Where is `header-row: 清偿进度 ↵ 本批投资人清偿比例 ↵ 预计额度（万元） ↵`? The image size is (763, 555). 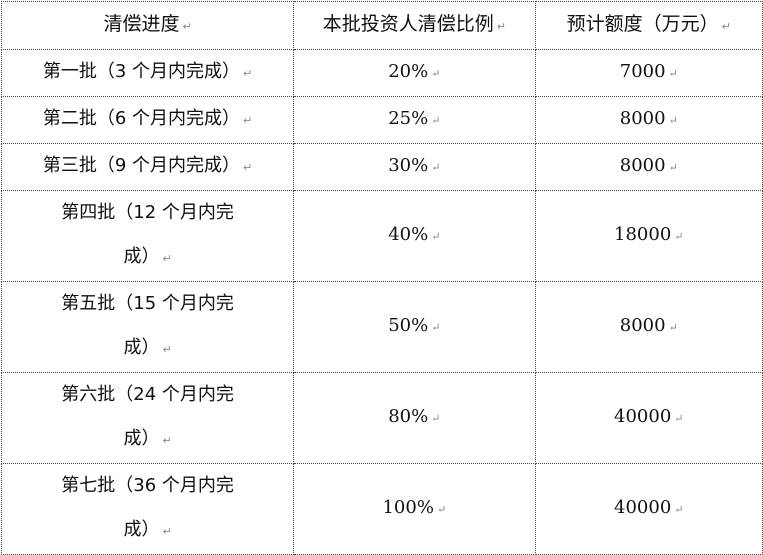
header-row: 清偿进度 ↵ 本批投资人清偿比例 ↵ 预计额度（万元） ↵ is located at coordinates (381, 25).